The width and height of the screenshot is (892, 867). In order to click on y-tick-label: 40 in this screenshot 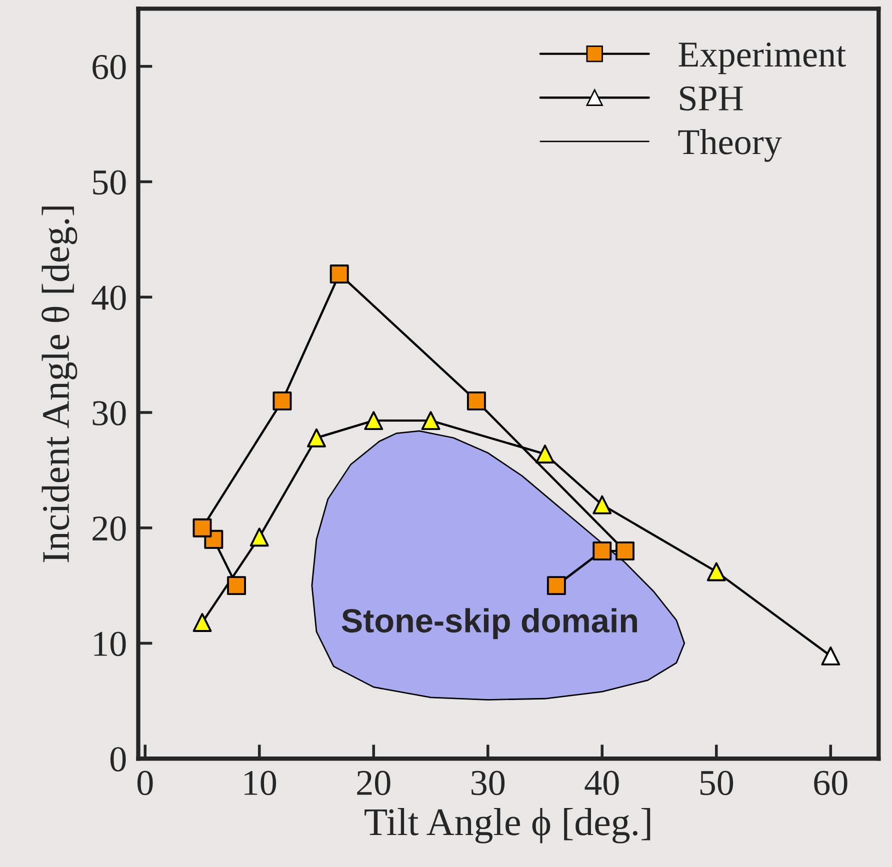, I will do `click(109, 298)`.